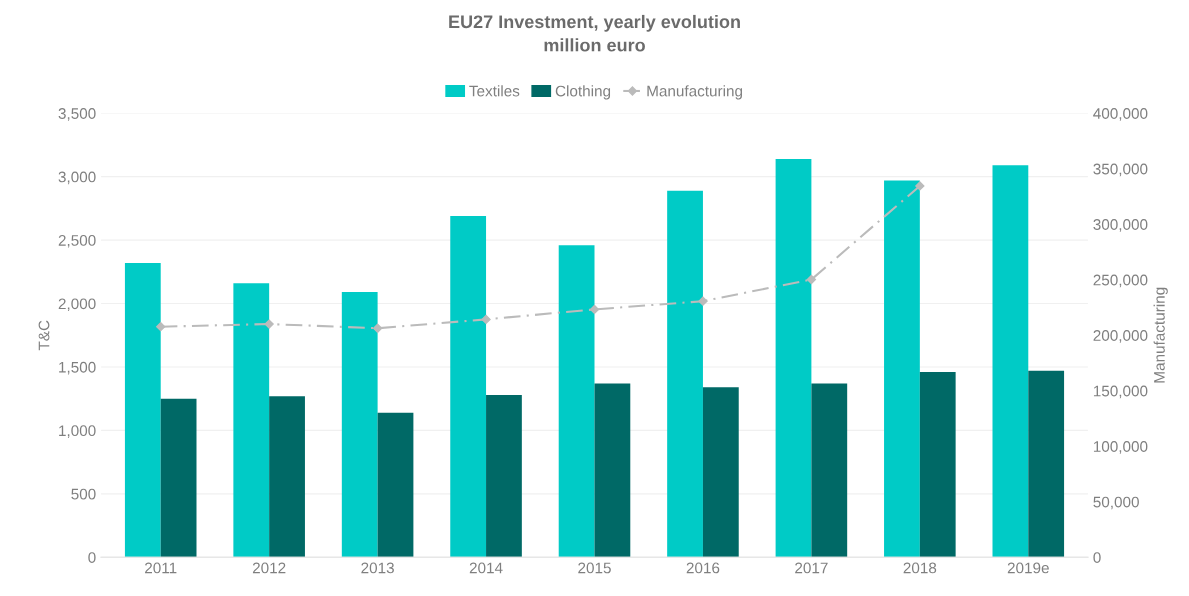 This screenshot has width=1189, height=596. Describe the element at coordinates (695, 92) in the screenshot. I see `legend-label: Manufacturing` at that location.